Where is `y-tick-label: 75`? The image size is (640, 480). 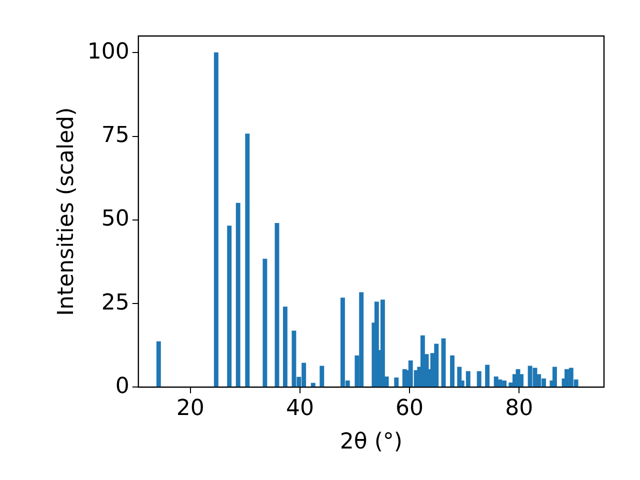
y-tick-label: 75 is located at coordinates (115, 135).